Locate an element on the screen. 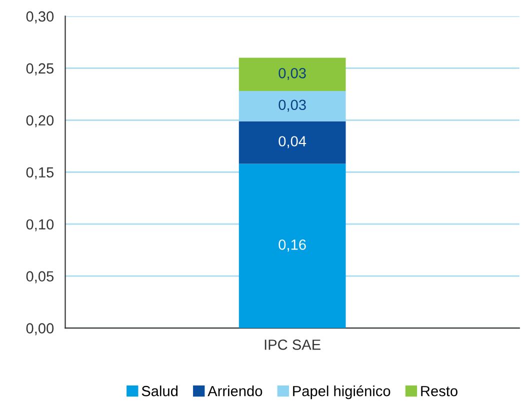 The image size is (522, 405). y-tick-label: 0,20 is located at coordinates (40, 121).